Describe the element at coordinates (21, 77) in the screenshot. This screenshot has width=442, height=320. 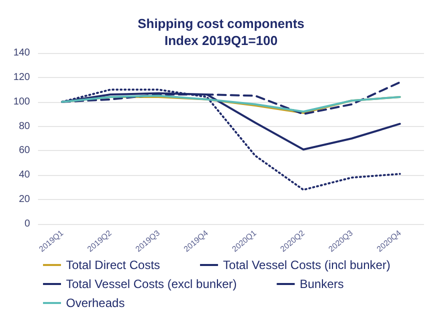
I see `y-tick-label: 120` at that location.